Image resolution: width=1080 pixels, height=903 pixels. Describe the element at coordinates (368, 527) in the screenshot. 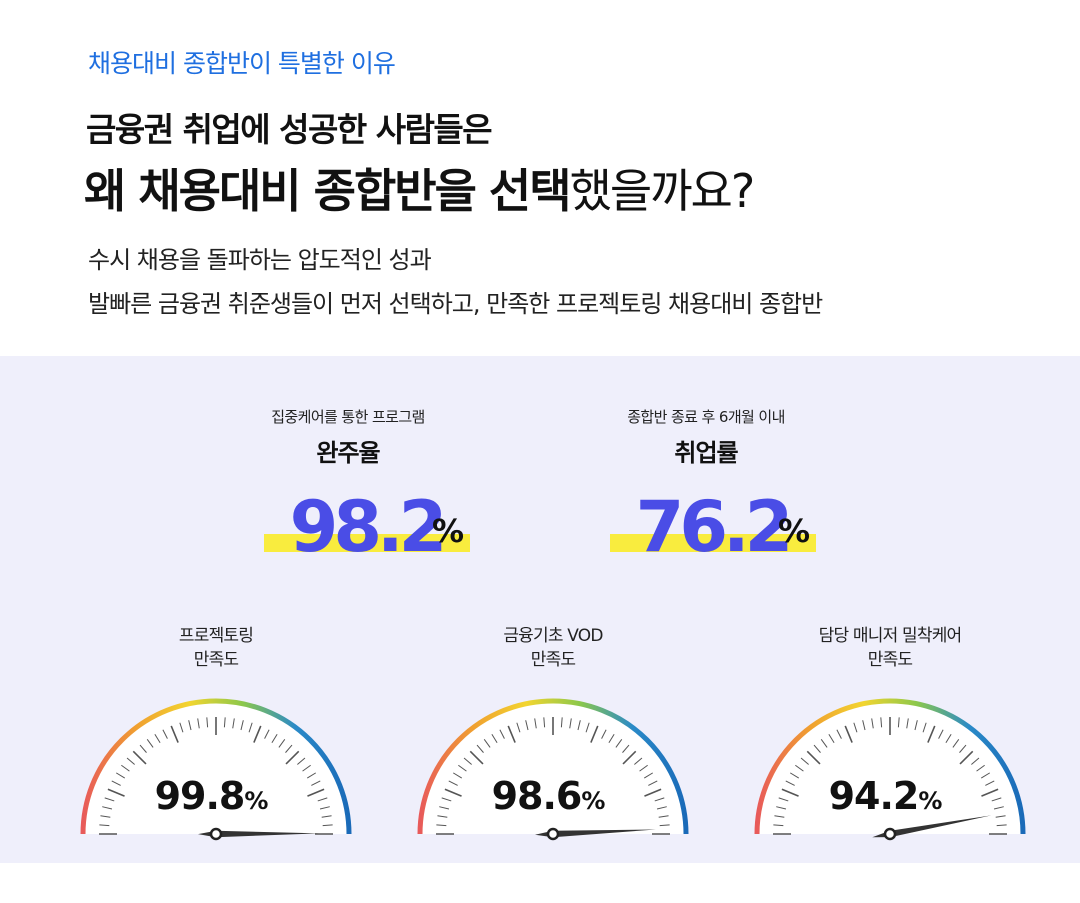

I see `stat-value: 98.2` at that location.